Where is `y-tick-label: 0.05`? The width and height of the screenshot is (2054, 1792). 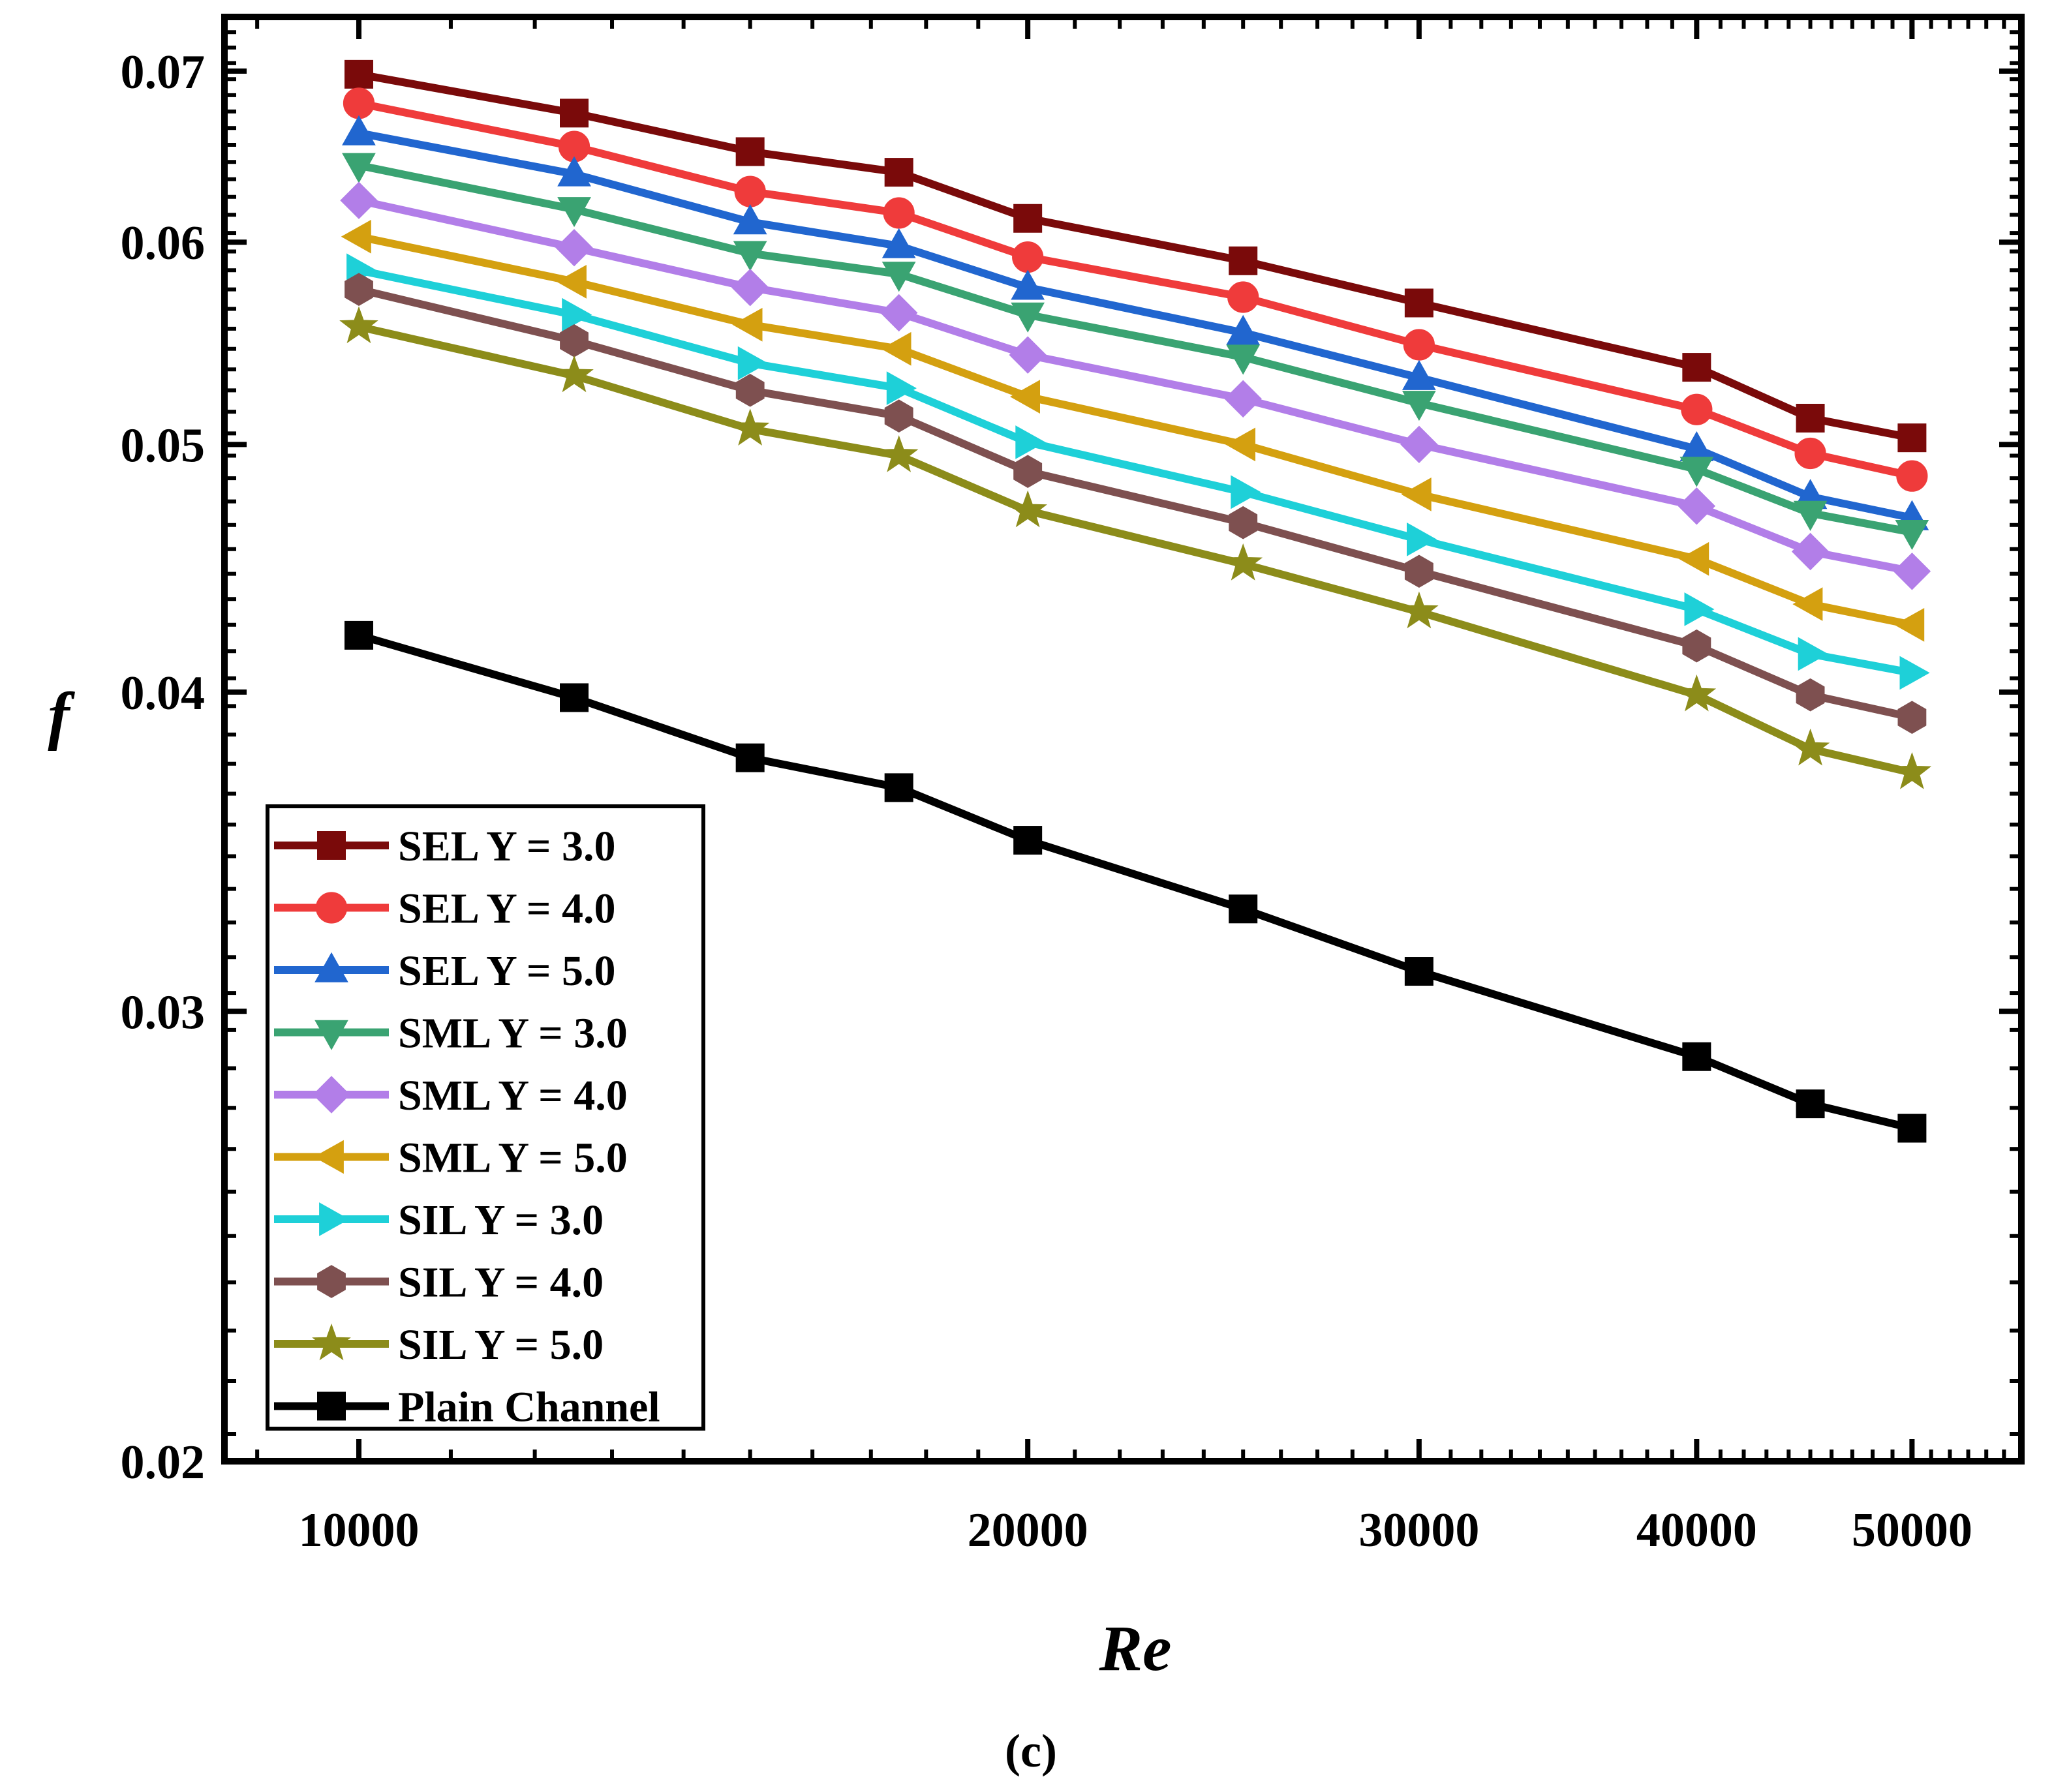 y-tick-label: 0.05 is located at coordinates (163, 445).